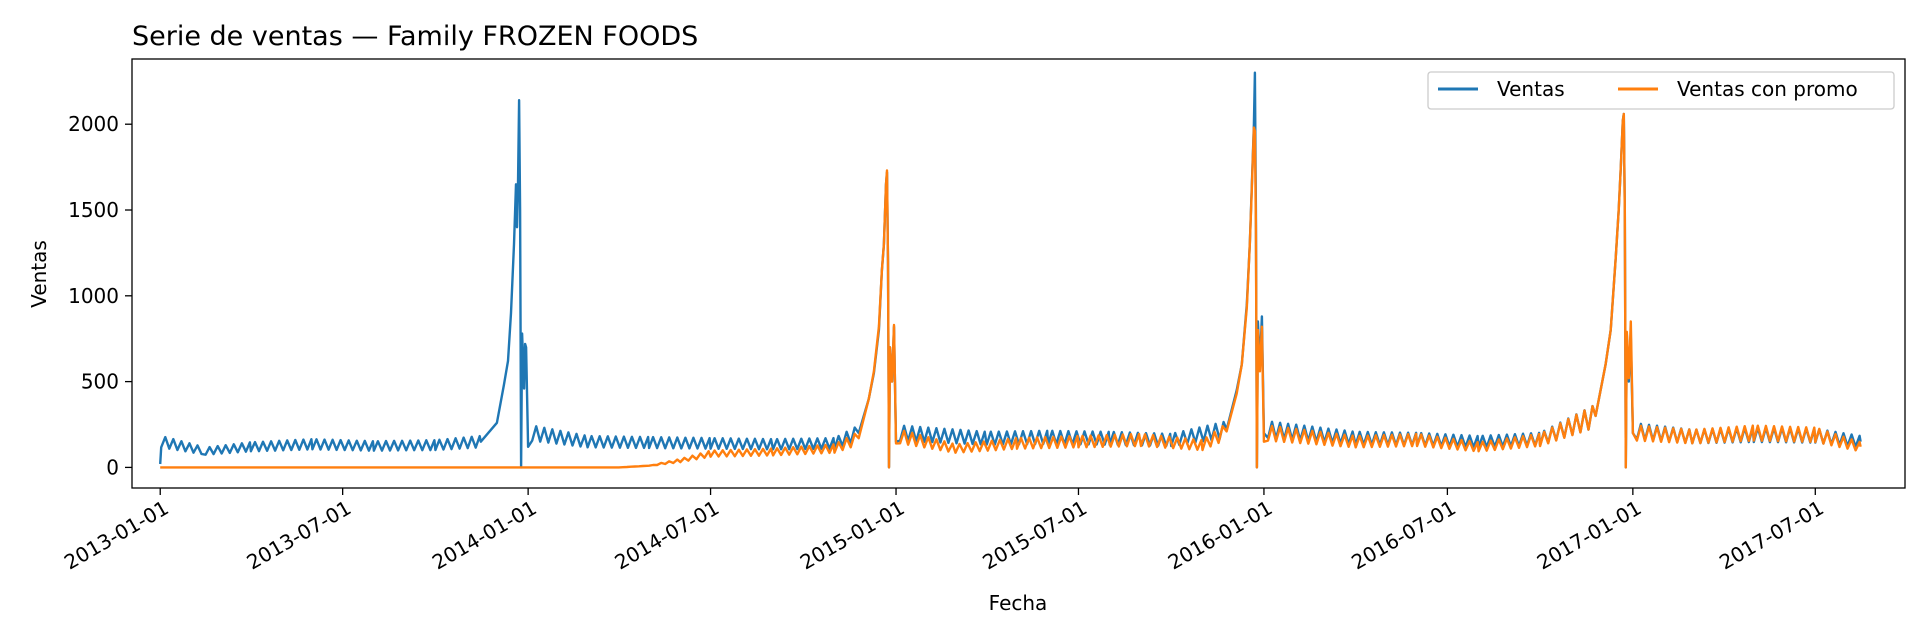 The width and height of the screenshot is (1920, 644). What do you see at coordinates (1018, 603) in the screenshot?
I see `x-axis-label: Fecha` at bounding box center [1018, 603].